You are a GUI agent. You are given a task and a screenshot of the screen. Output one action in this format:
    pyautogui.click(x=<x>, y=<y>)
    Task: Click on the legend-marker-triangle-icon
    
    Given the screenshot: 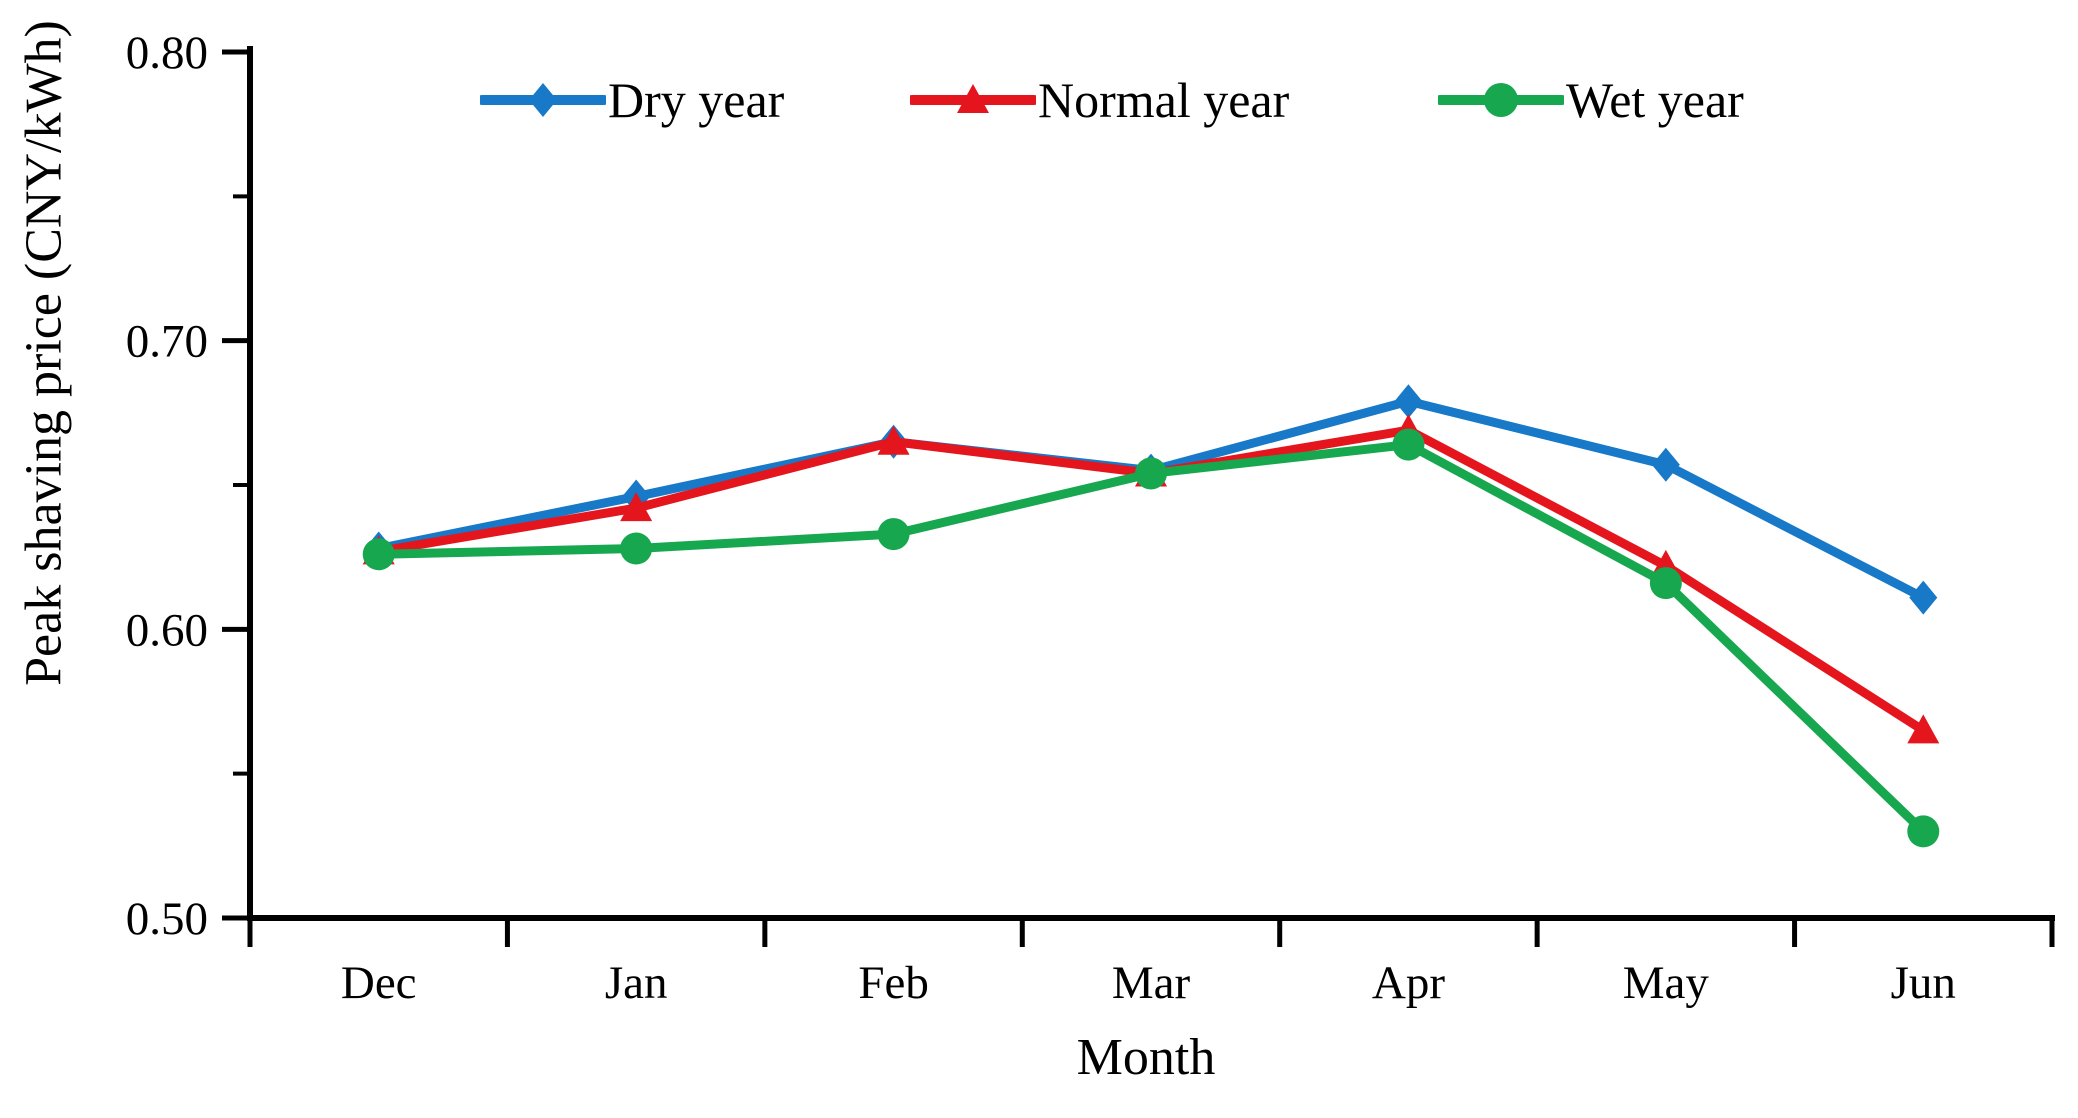 What is the action you would take?
    pyautogui.click(x=973, y=98)
    